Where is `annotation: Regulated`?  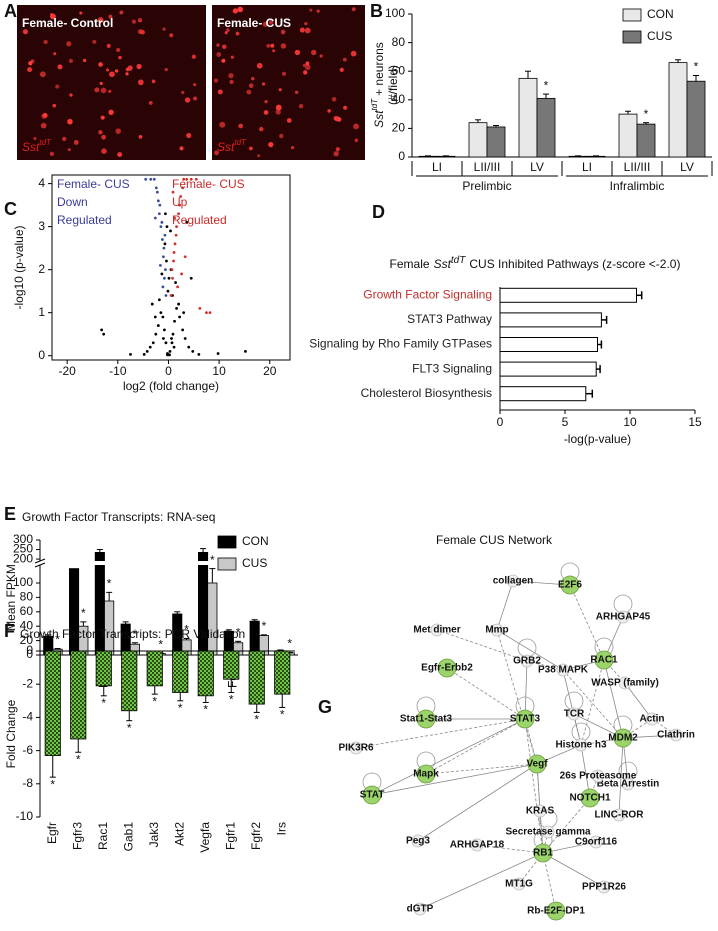 annotation: Regulated is located at coordinates (199, 220).